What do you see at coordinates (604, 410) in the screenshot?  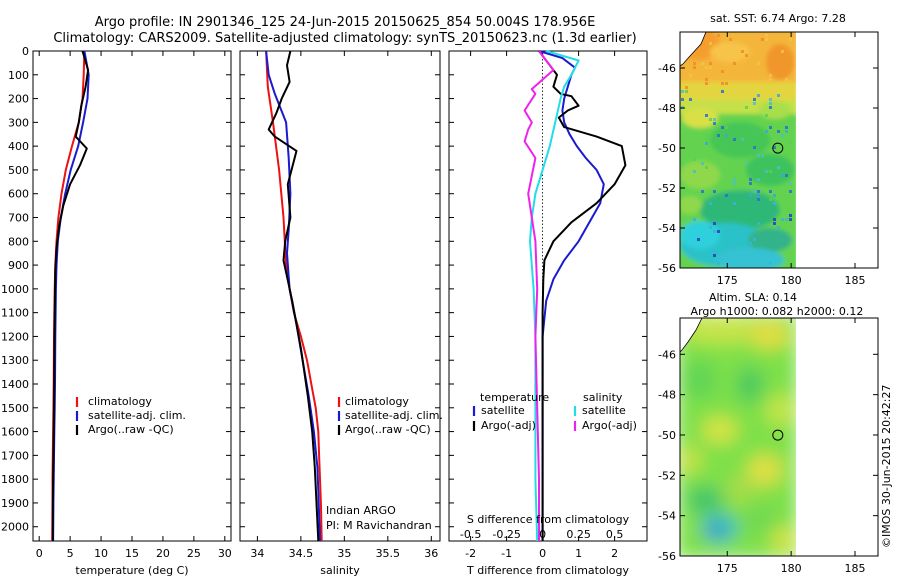 I see `legend-label-s-satellite: satellite` at bounding box center [604, 410].